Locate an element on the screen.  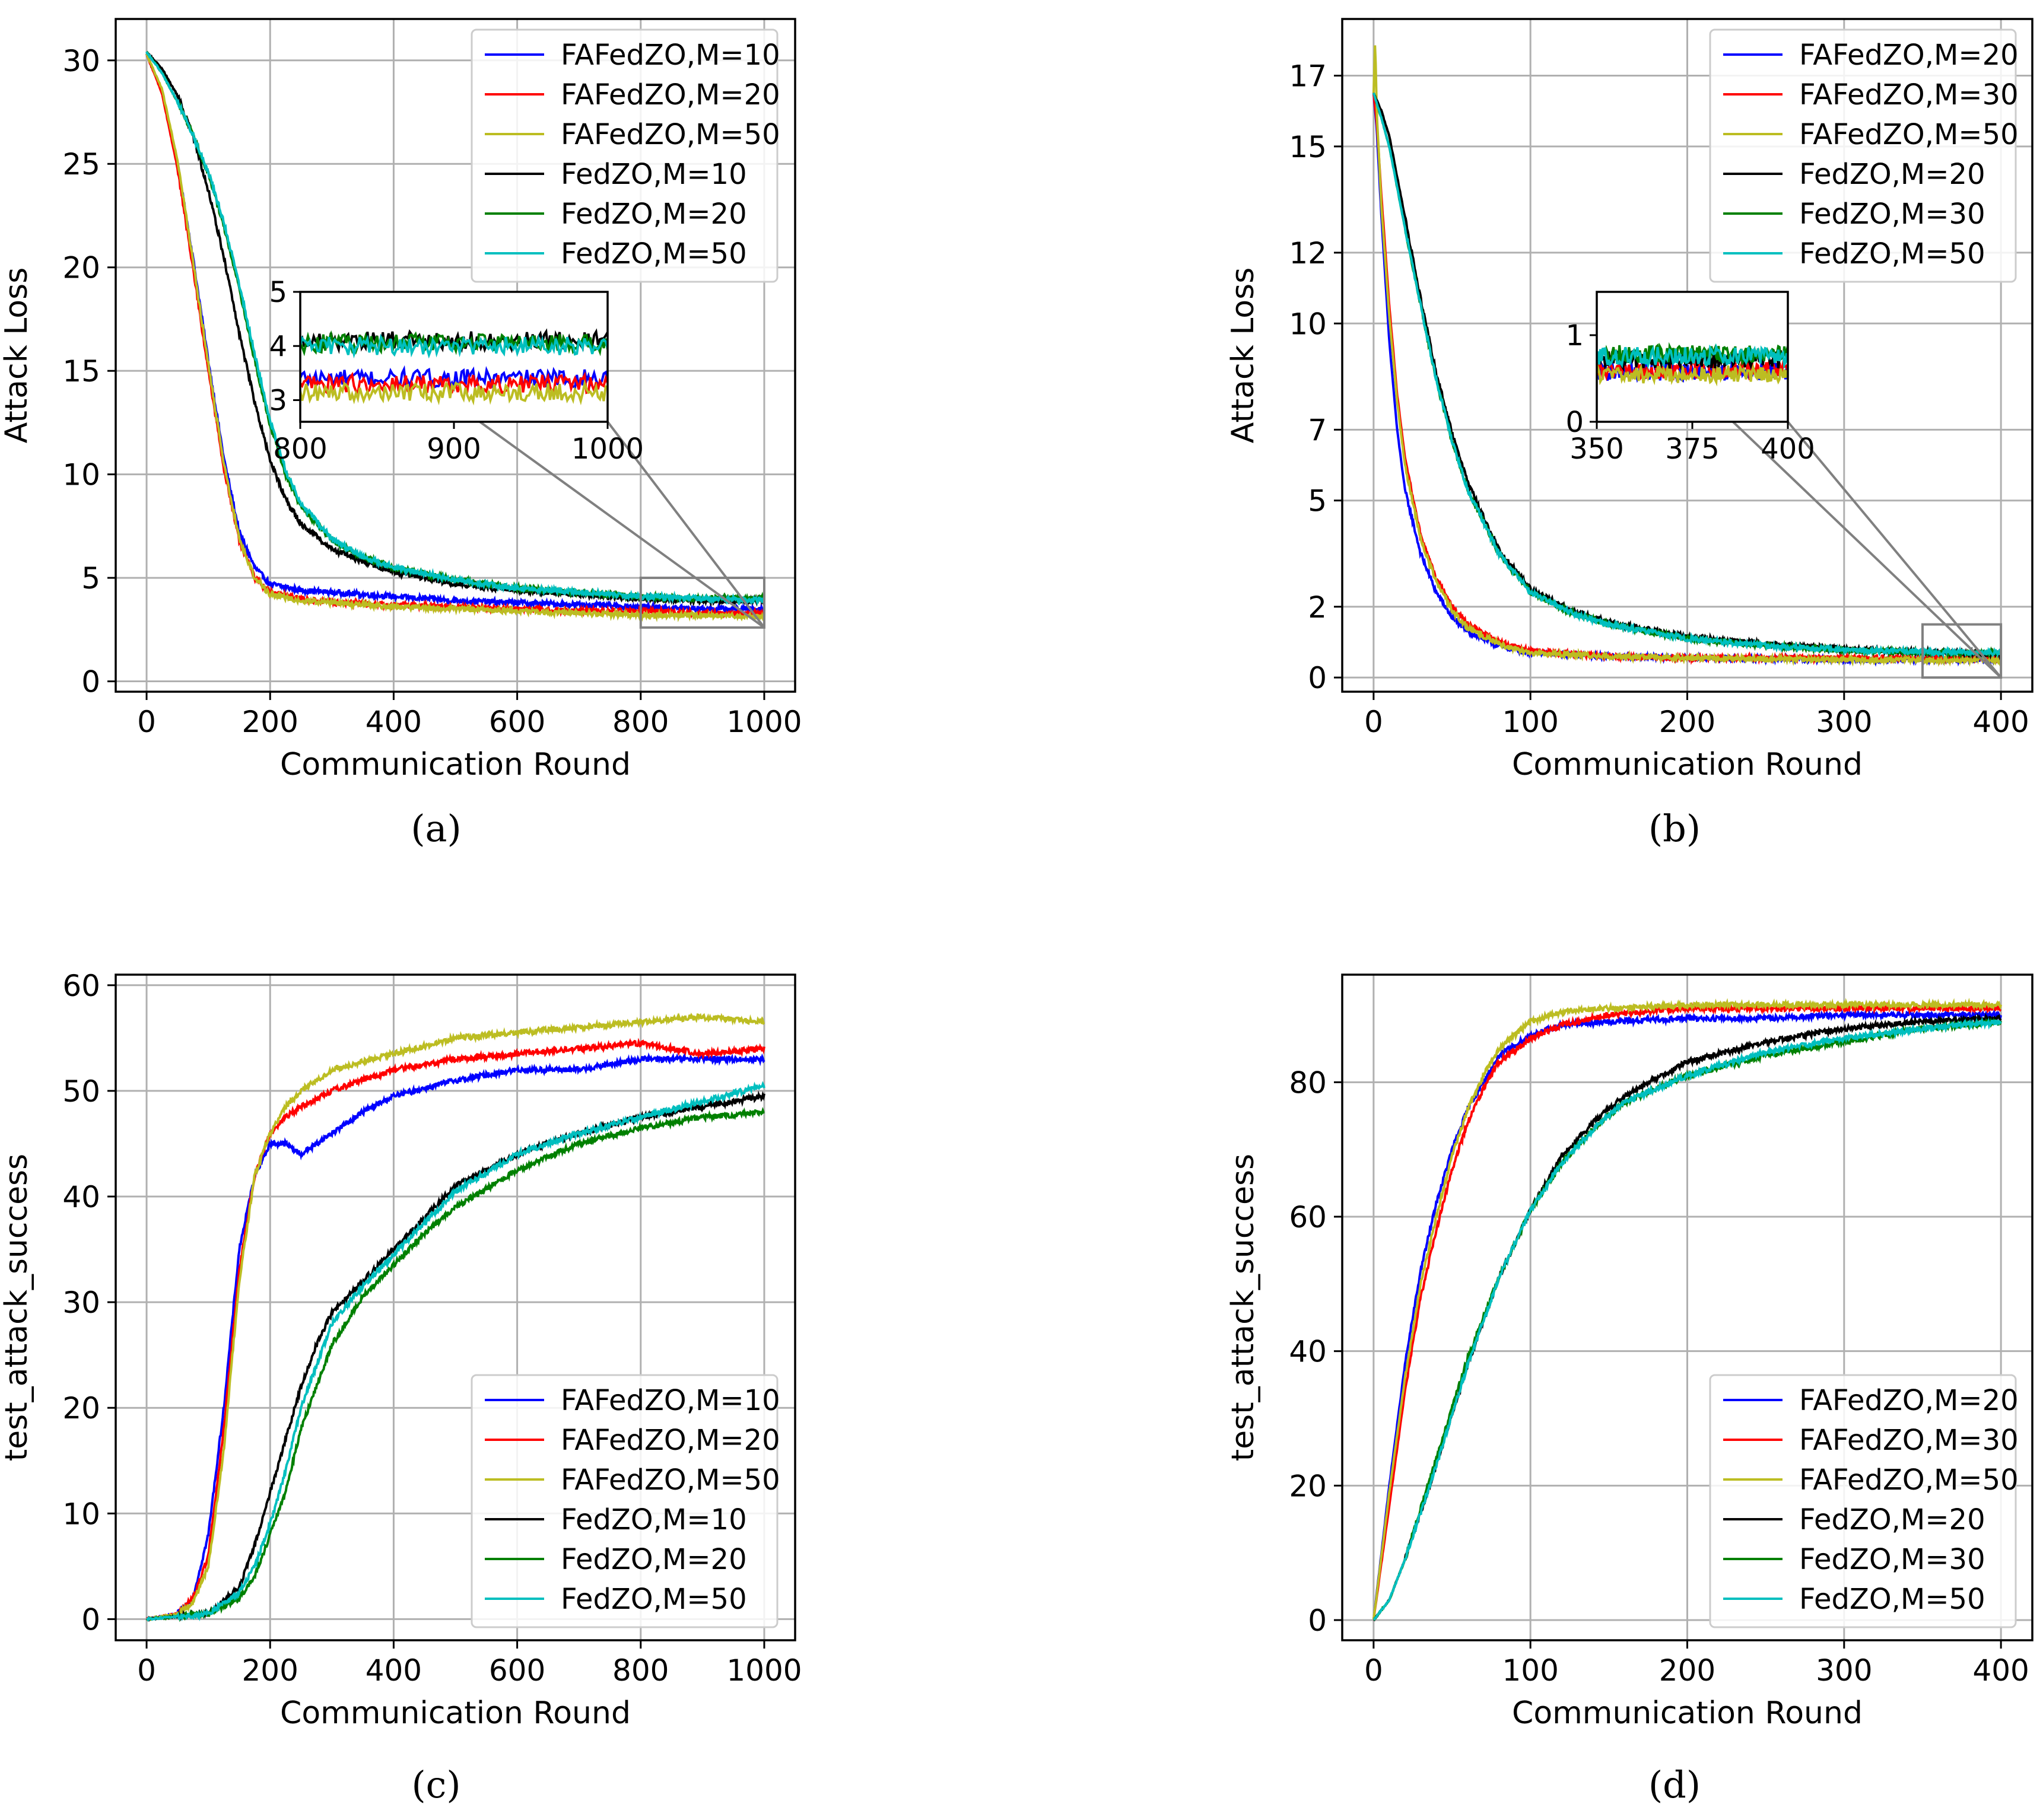
inset-y-tick-label: 3 is located at coordinates (278, 401).